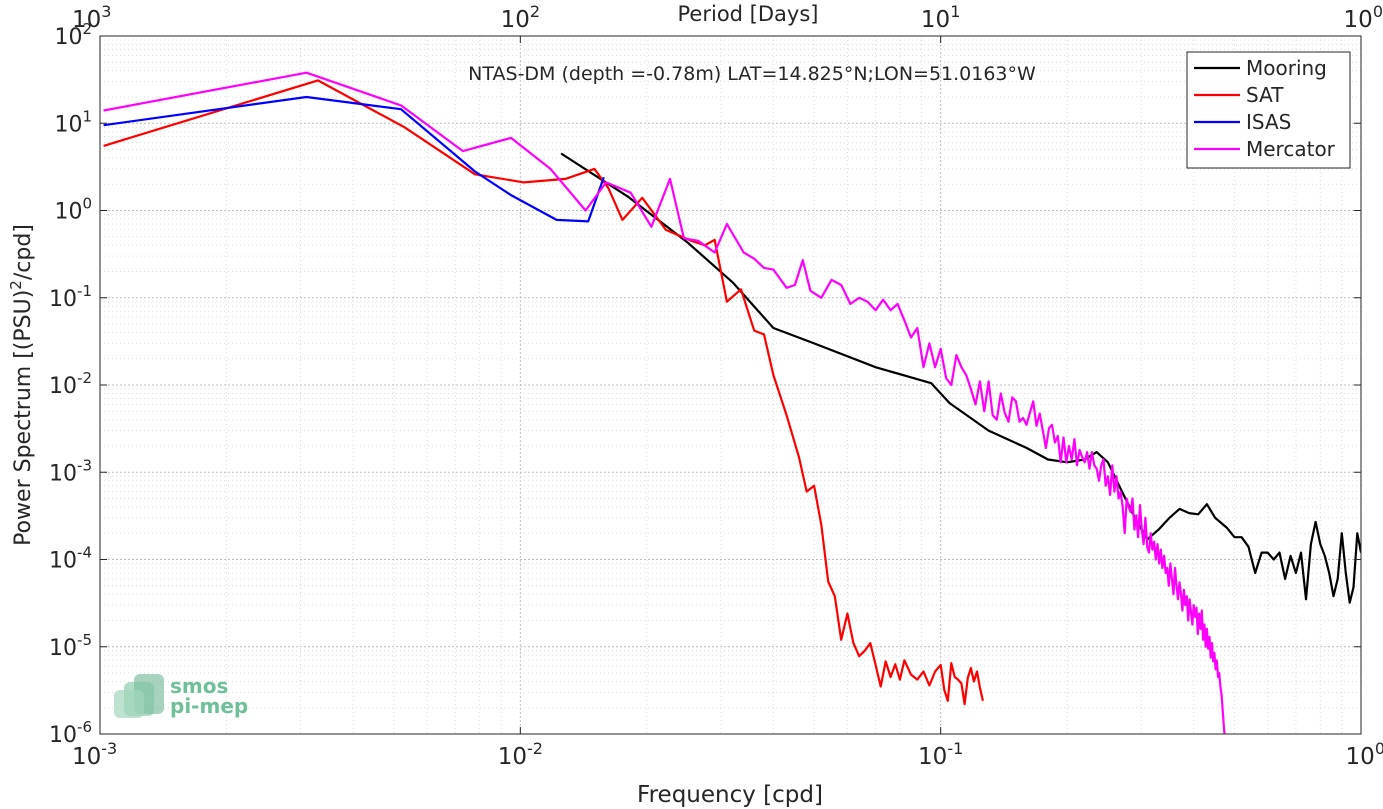 Image resolution: width=1383 pixels, height=809 pixels. I want to click on legend: Mooring SAT ISAS Mercator, so click(1268, 110).